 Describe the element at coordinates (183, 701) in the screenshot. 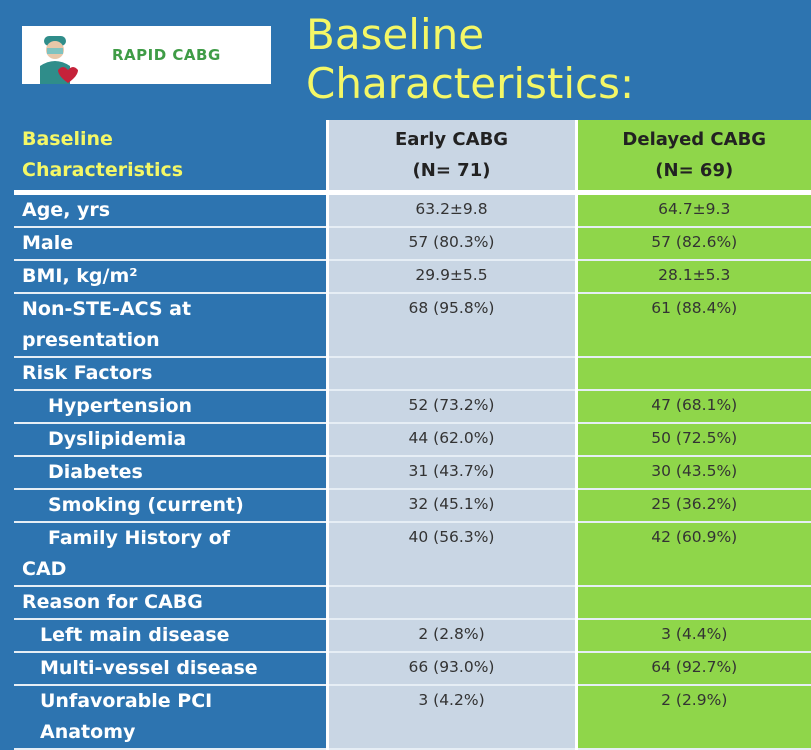

I see `row-label-line-1: Unfavorable PCI` at that location.